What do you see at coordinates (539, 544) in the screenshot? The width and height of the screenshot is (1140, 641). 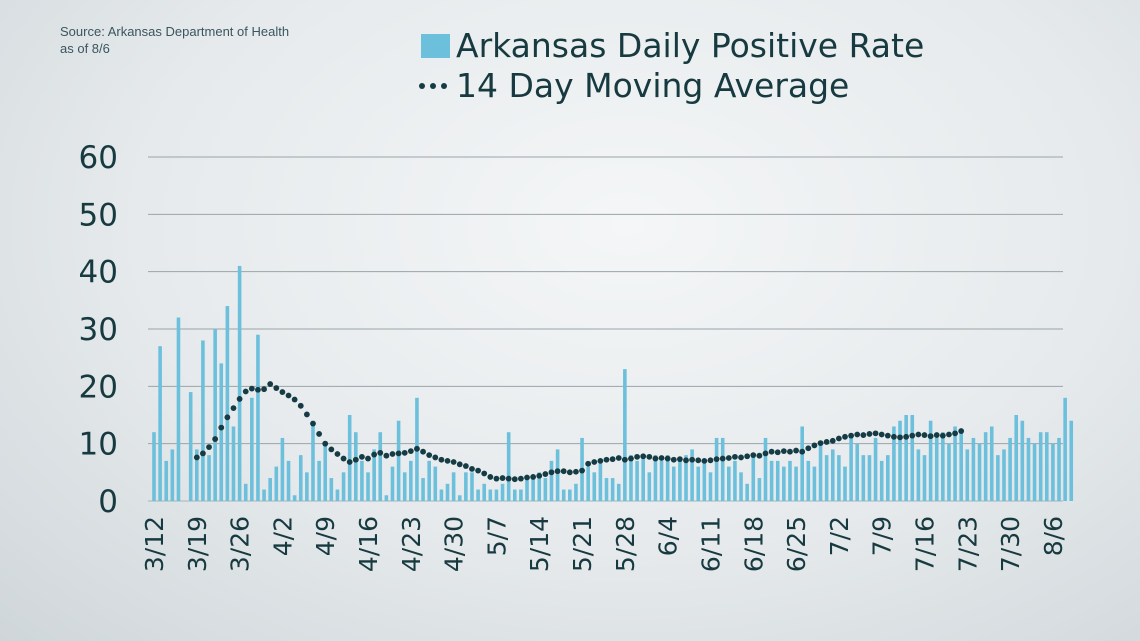 I see `x-tick-label: 5/14` at bounding box center [539, 544].